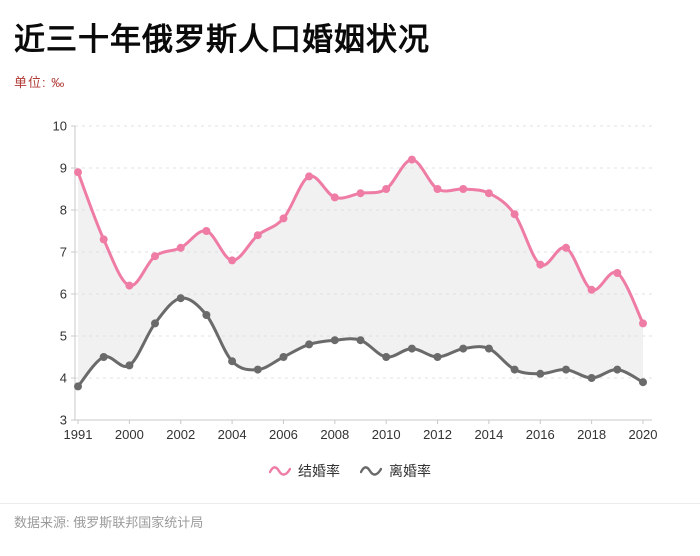 The width and height of the screenshot is (700, 556). Describe the element at coordinates (643, 434) in the screenshot. I see `x-tick-label: 2020` at that location.